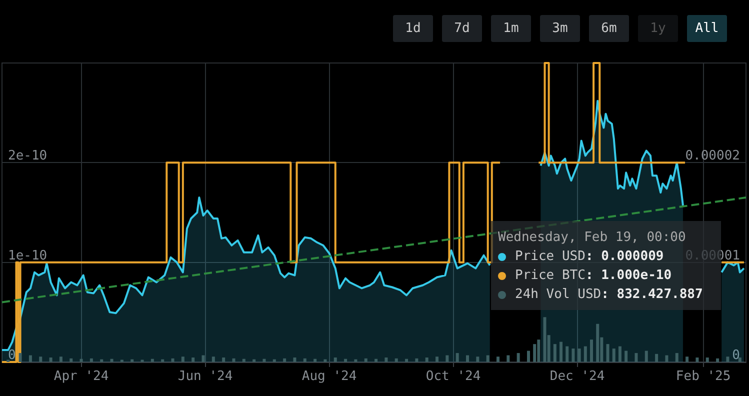 This screenshot has height=396, width=749. Describe the element at coordinates (550, 257) in the screenshot. I see `legend-label: Price USD` at that location.